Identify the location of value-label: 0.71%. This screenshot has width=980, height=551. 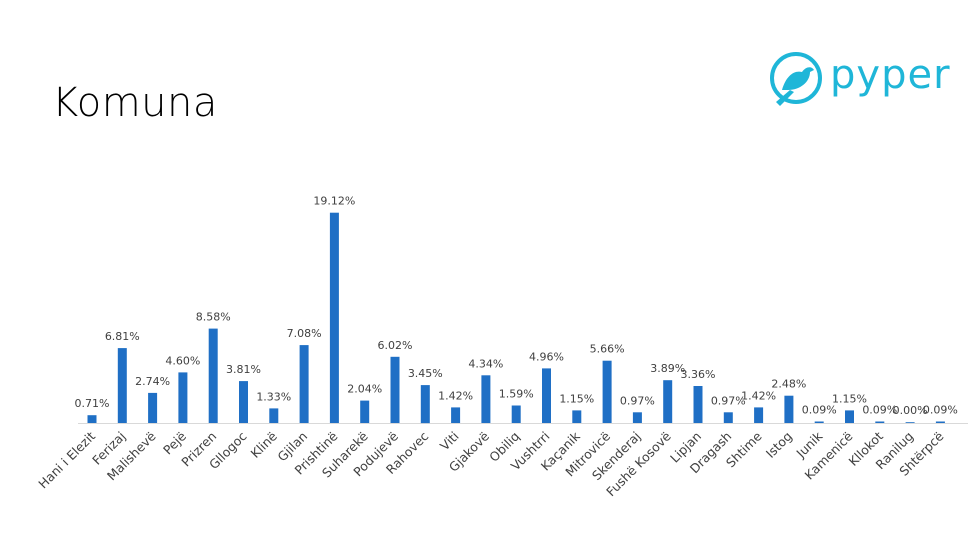
(92, 403).